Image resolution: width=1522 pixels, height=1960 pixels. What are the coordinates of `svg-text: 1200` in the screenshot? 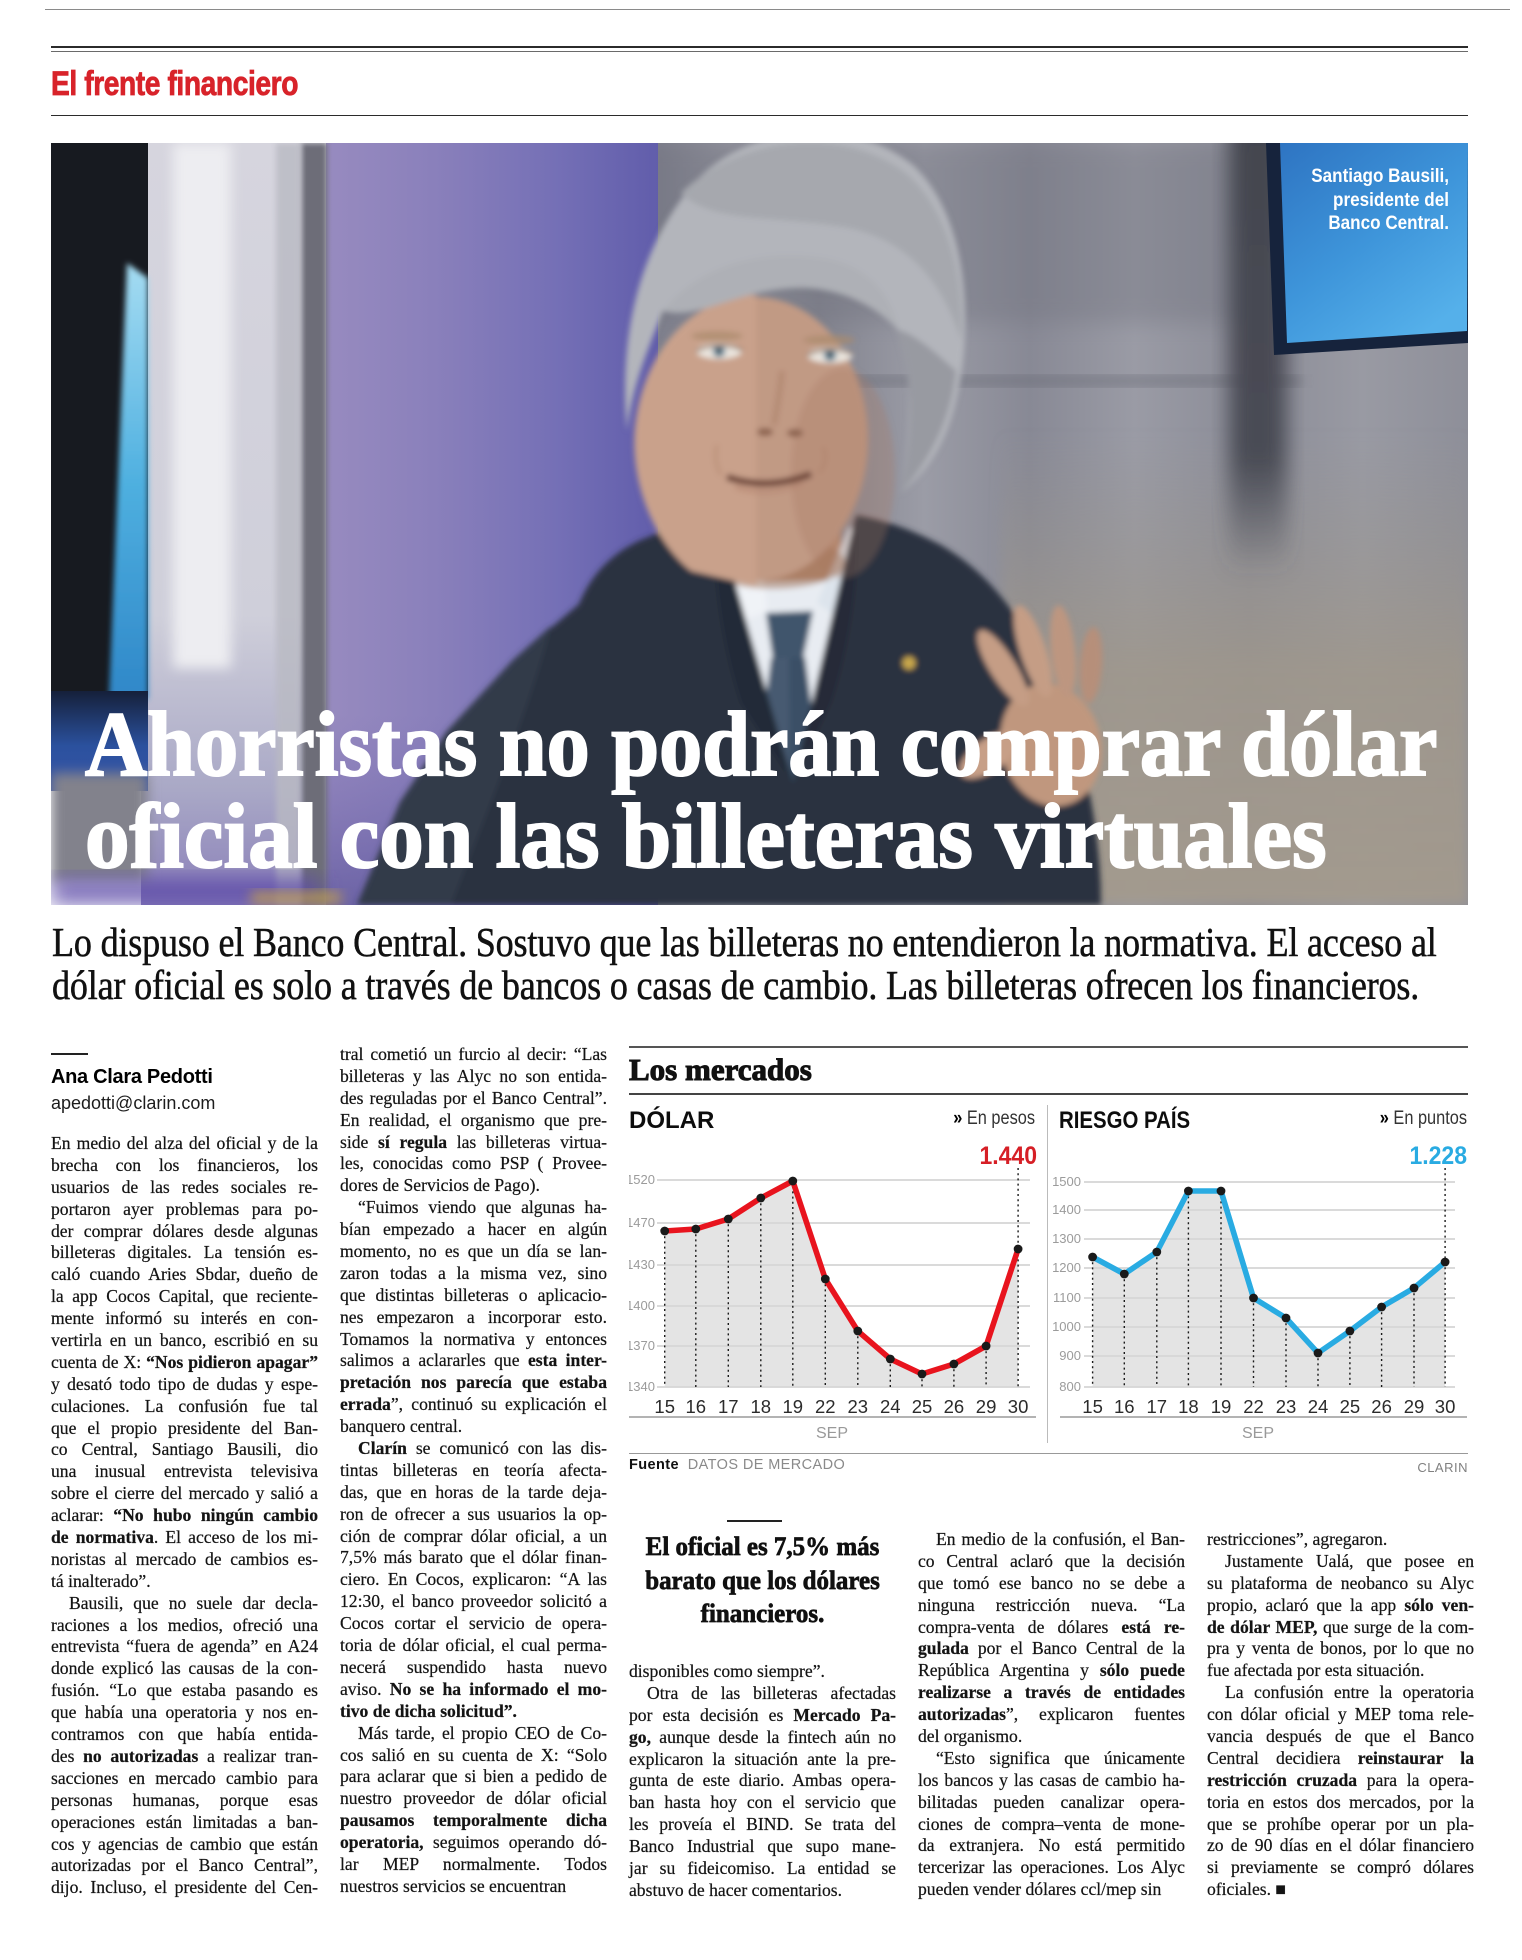 It's located at (1066, 1267).